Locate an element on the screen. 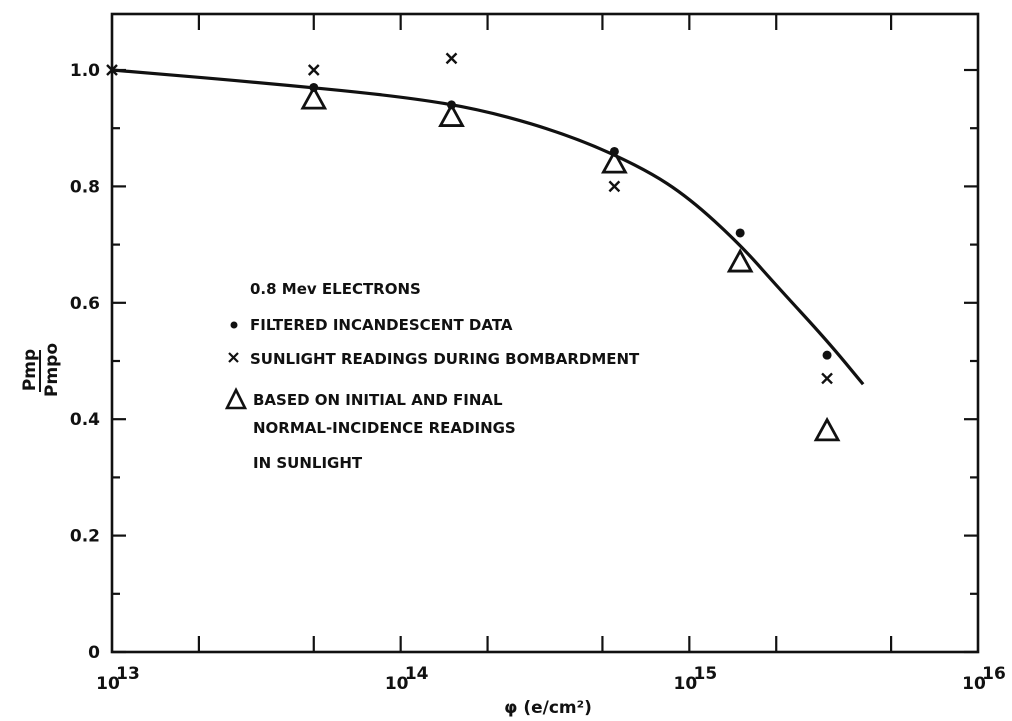 The height and width of the screenshot is (721, 1012). y-axis-label-numerator: Pmp is located at coordinates (30, 370).